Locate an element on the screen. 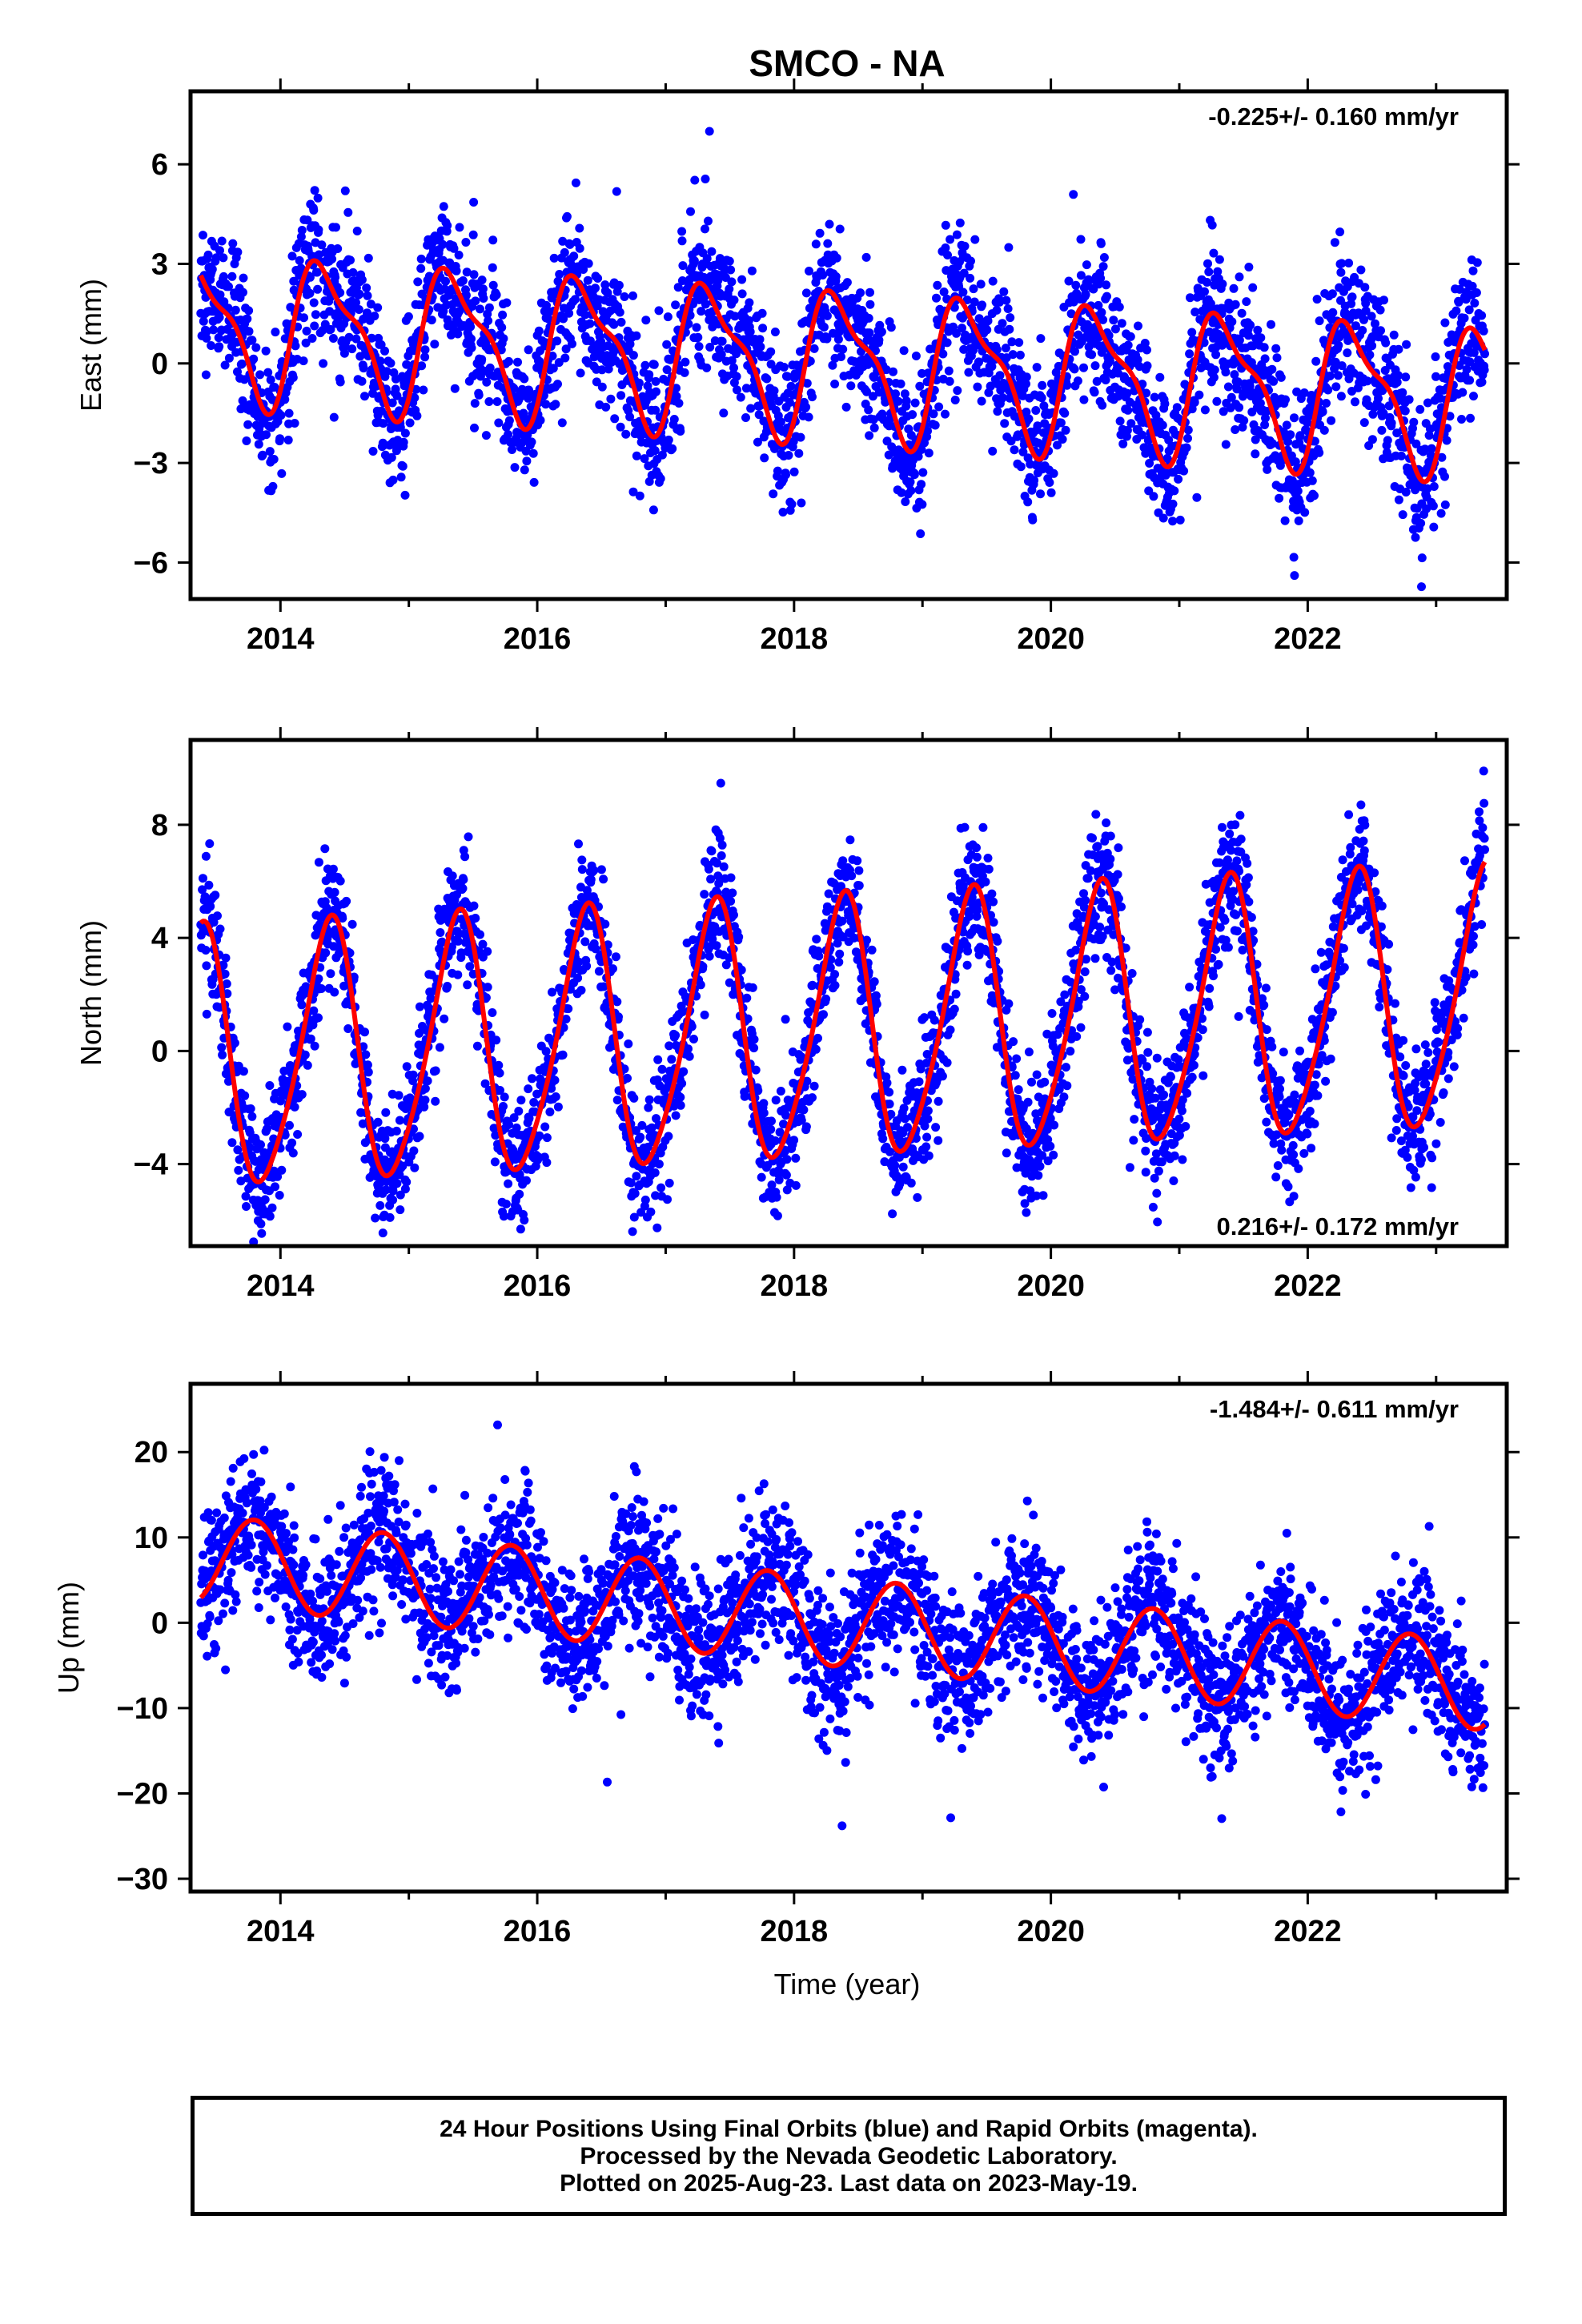 This screenshot has height=2324, width=1582. x-tick-label: 2016 is located at coordinates (538, 639).